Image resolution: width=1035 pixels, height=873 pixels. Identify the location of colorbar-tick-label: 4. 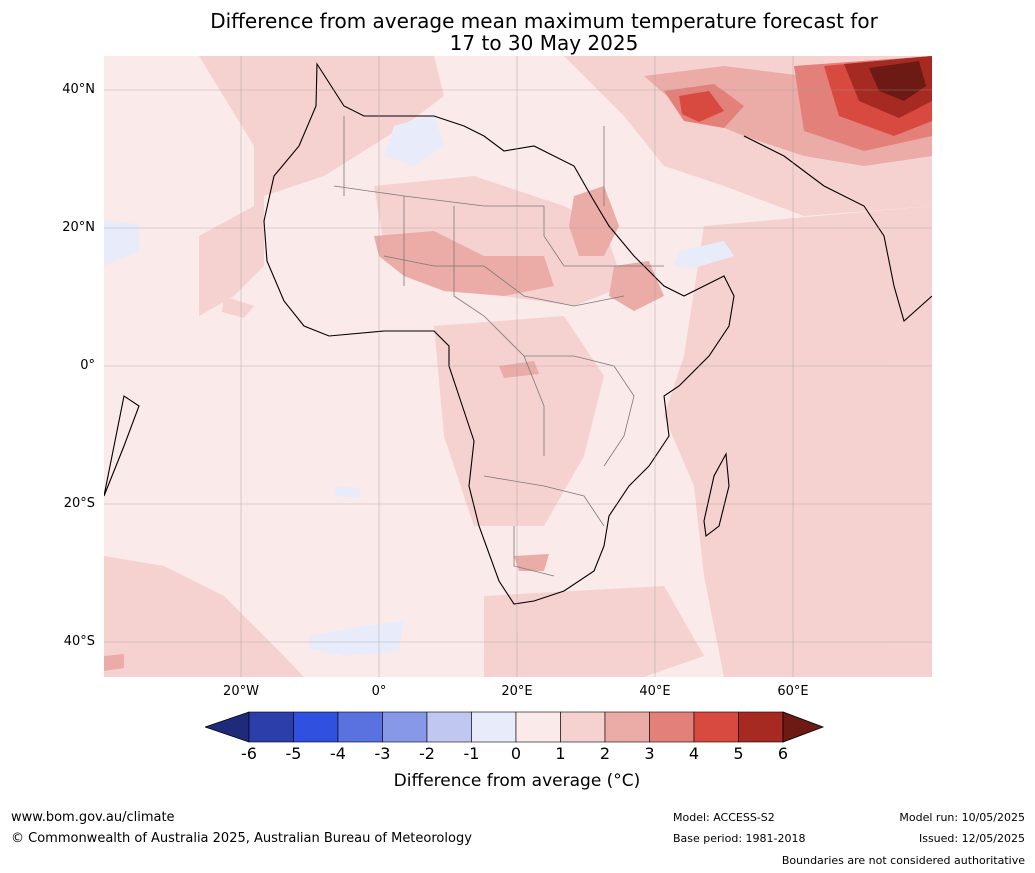
(694, 753).